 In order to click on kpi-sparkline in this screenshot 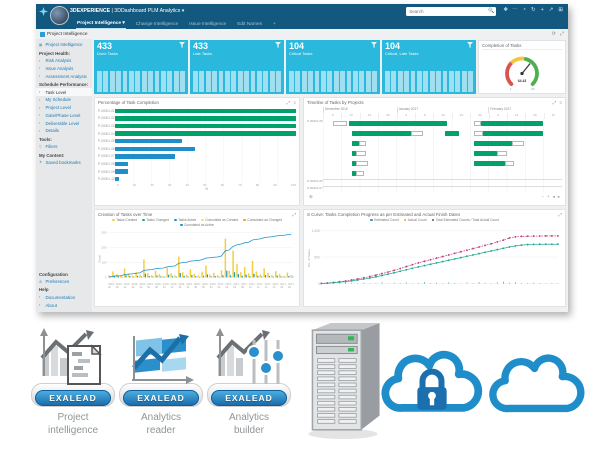, I will do `click(333, 81)`.